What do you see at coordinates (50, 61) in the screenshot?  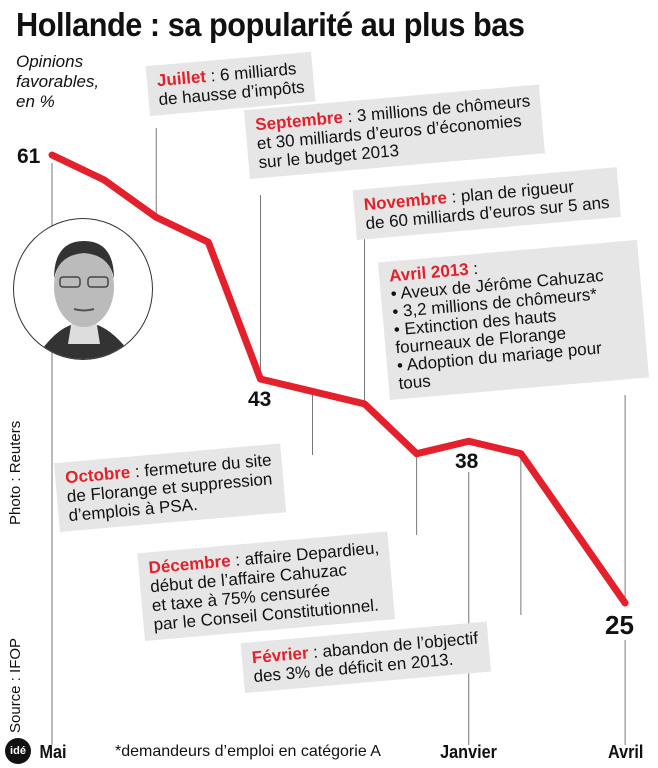 I see `subtitle-line: Opinions` at bounding box center [50, 61].